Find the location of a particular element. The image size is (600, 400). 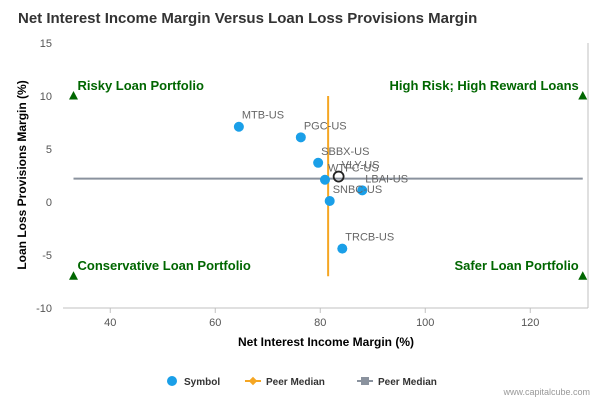

y-tick-label: 10 is located at coordinates (46, 97).